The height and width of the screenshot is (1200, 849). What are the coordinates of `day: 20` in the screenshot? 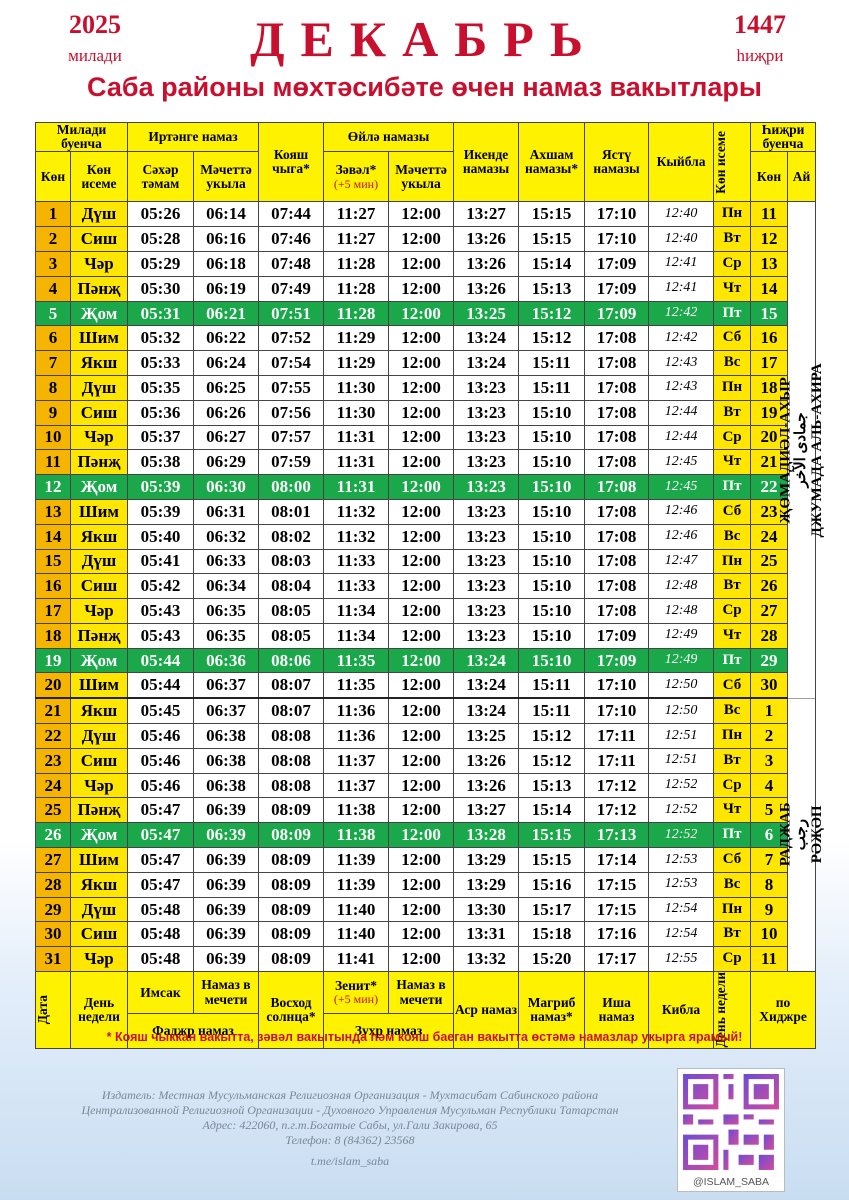 It's located at (53, 686).